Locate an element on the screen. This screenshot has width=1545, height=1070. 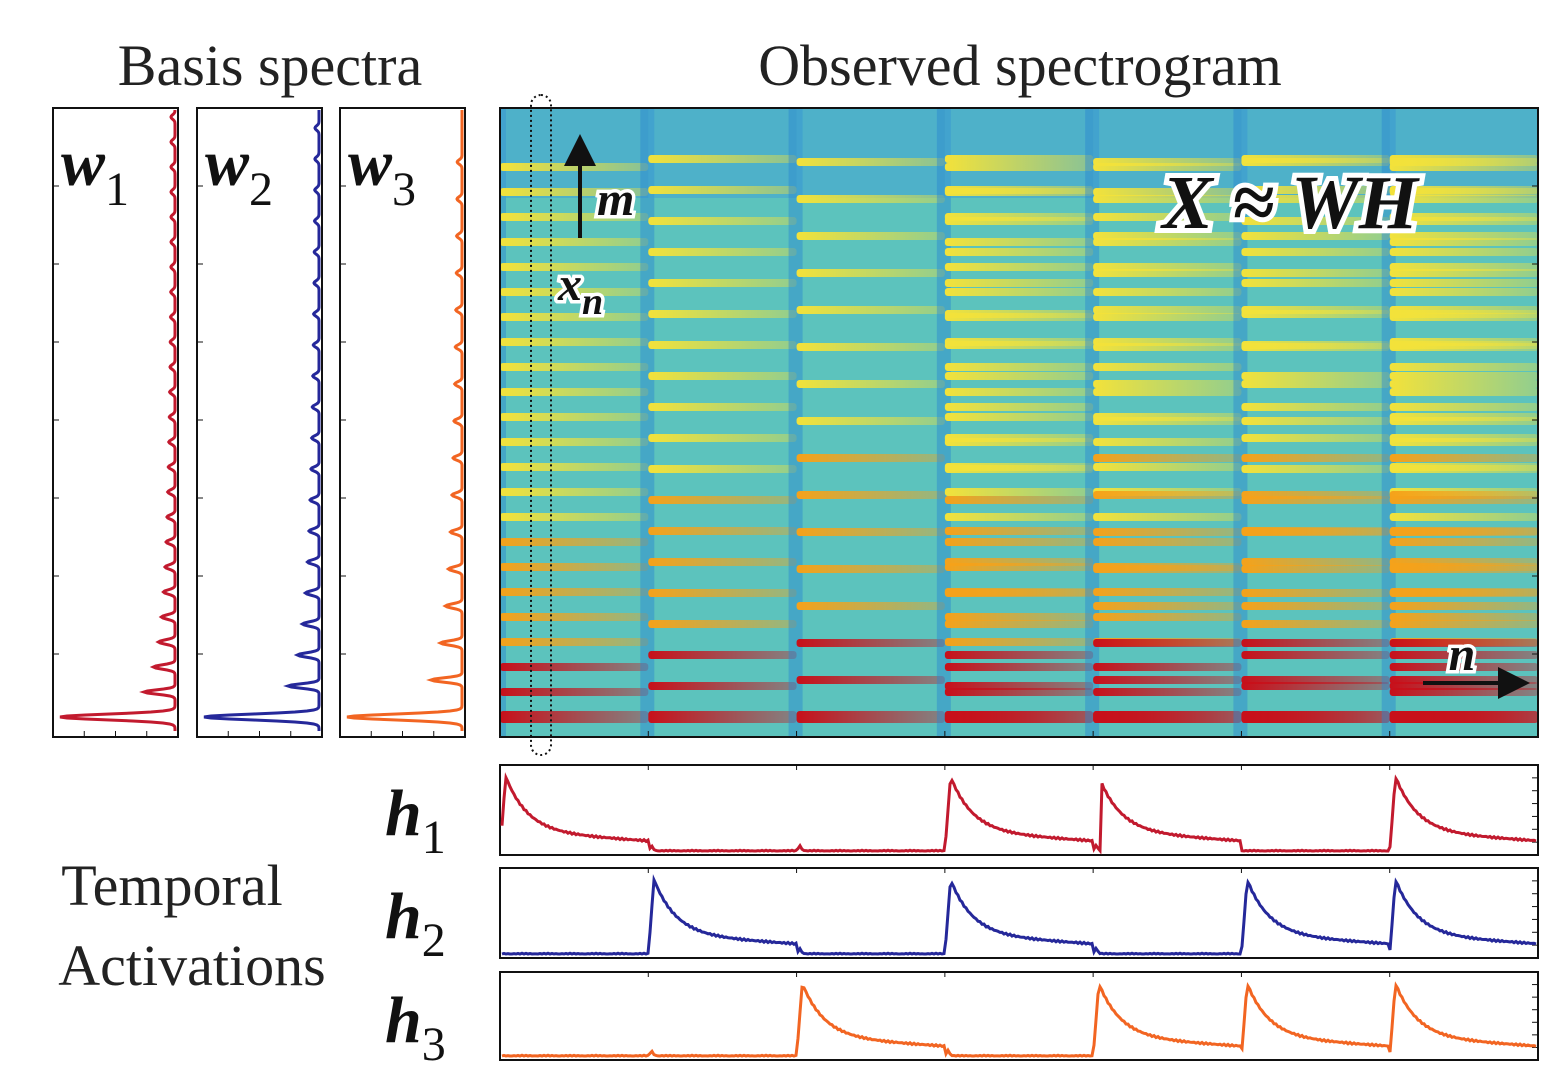
spectrogram-title: Observed spectrogram is located at coordinates (1019, 65).